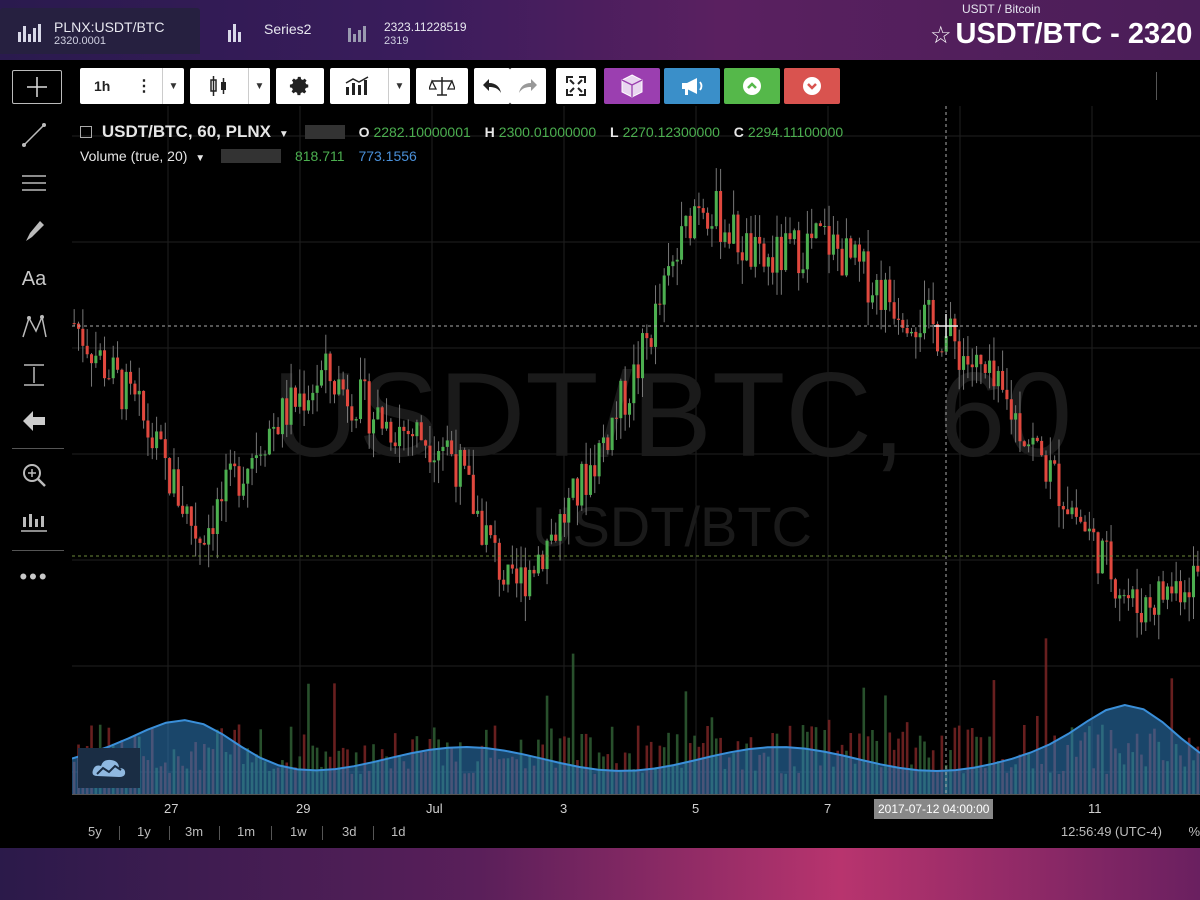 This screenshot has width=1200, height=900. What do you see at coordinates (564, 808) in the screenshot?
I see `x-tick-label: 3` at bounding box center [564, 808].